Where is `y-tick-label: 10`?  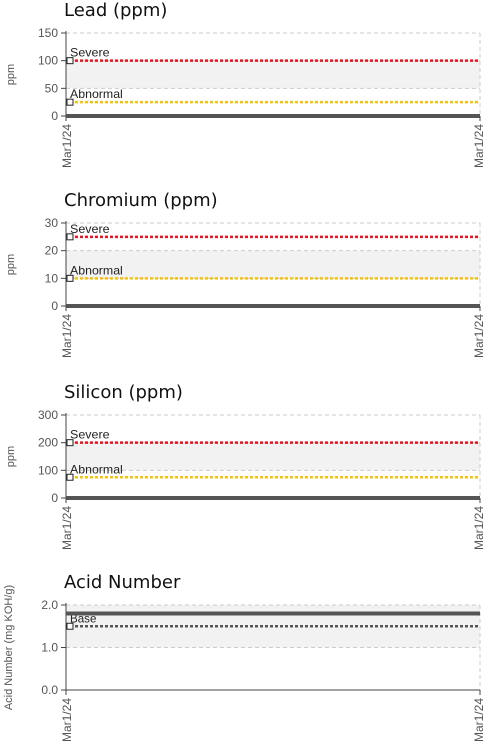
y-tick-label: 10 is located at coordinates (52, 278).